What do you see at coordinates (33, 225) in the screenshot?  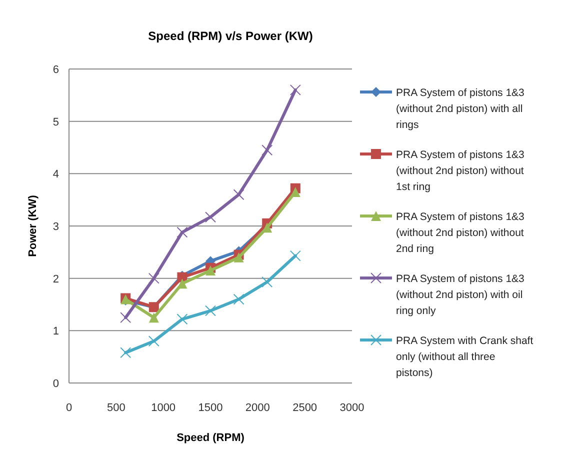 I see `y-axis-title: Power (KW)` at bounding box center [33, 225].